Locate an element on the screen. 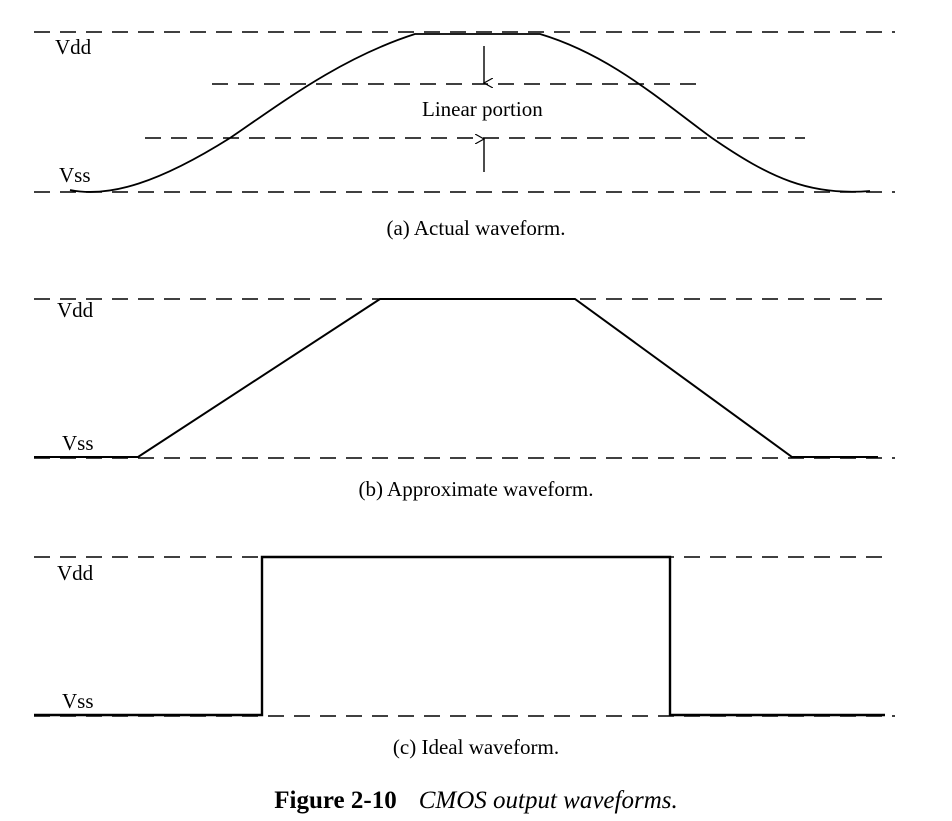  panel-c-caption: (c) Ideal waveform. is located at coordinates (476, 747).